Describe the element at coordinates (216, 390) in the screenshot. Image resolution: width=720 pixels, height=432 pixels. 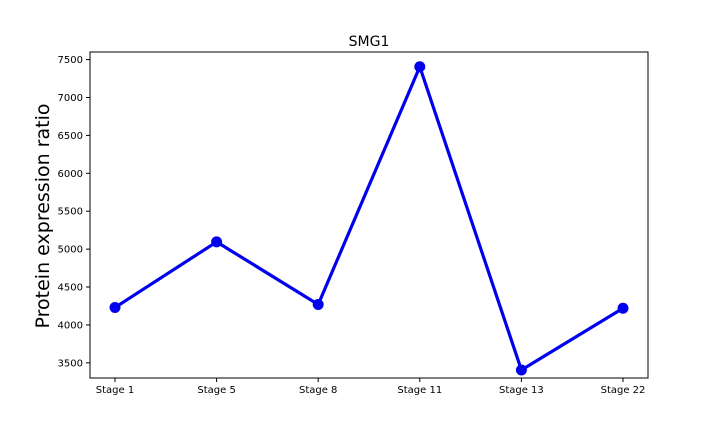
I see `x-tick-label: Stage 5` at that location.